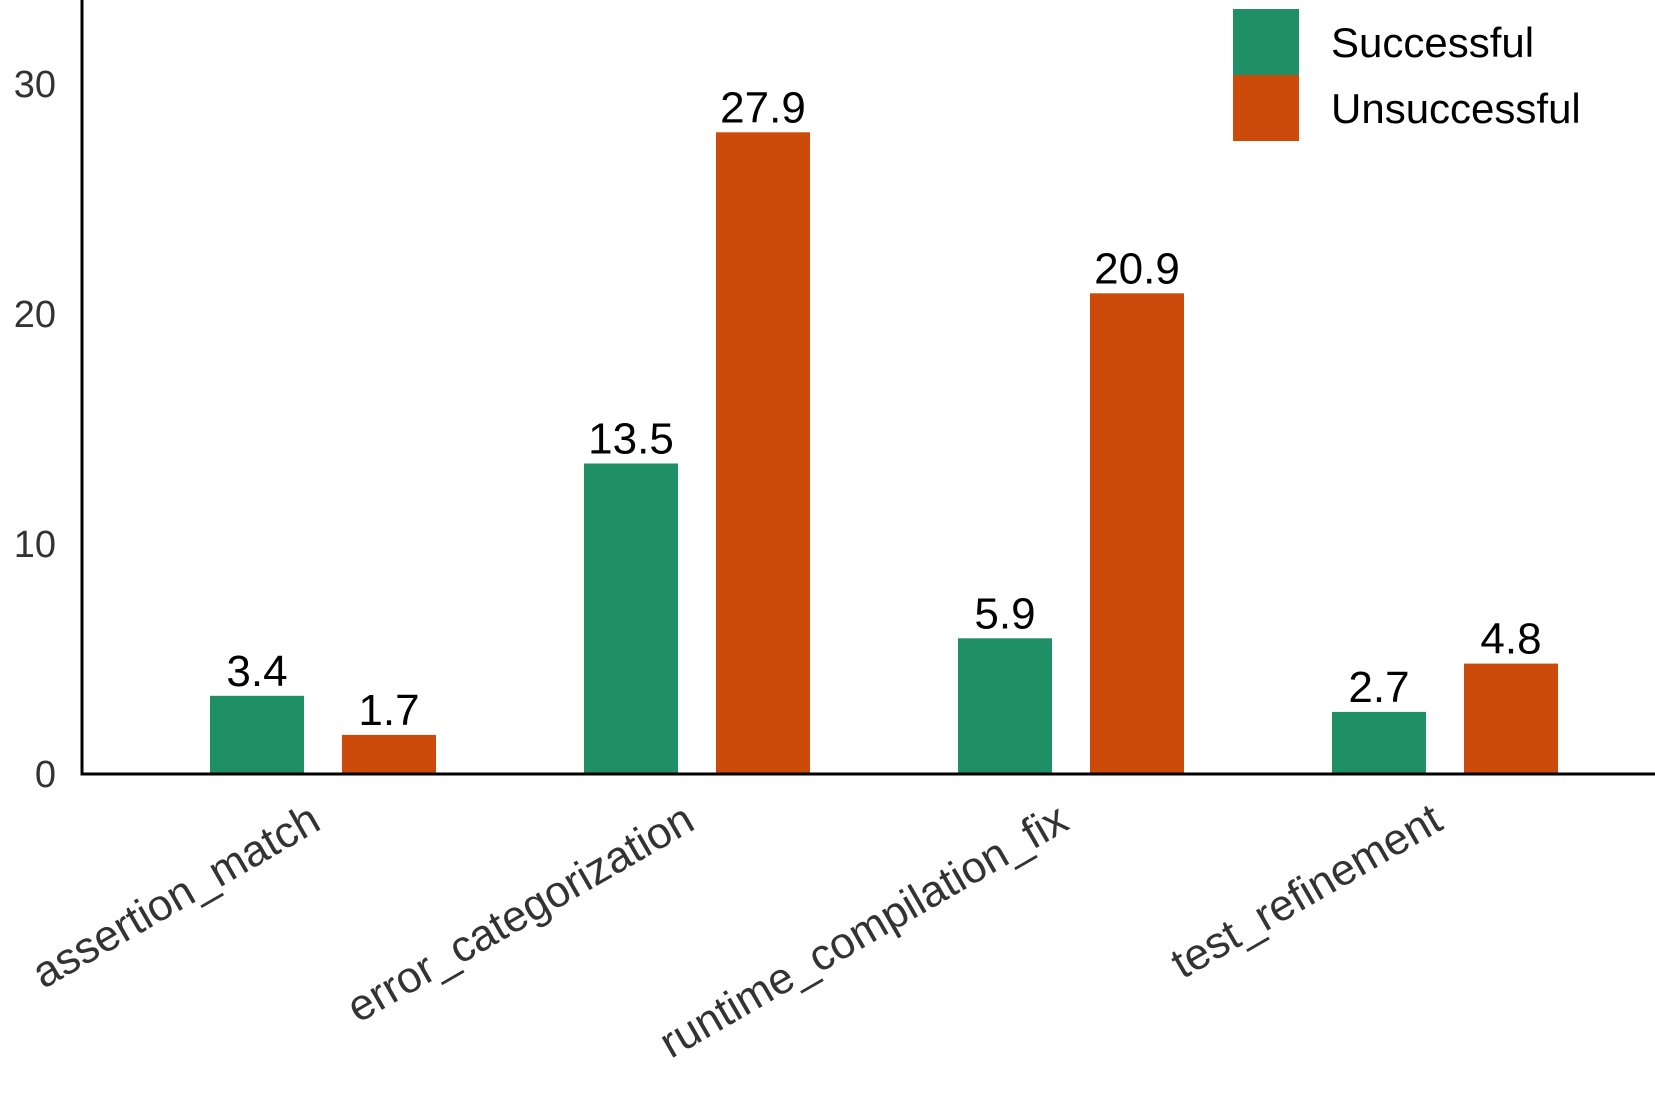 The image size is (1655, 1095). What do you see at coordinates (1137, 268) in the screenshot?
I see `data-label: 20.9` at bounding box center [1137, 268].